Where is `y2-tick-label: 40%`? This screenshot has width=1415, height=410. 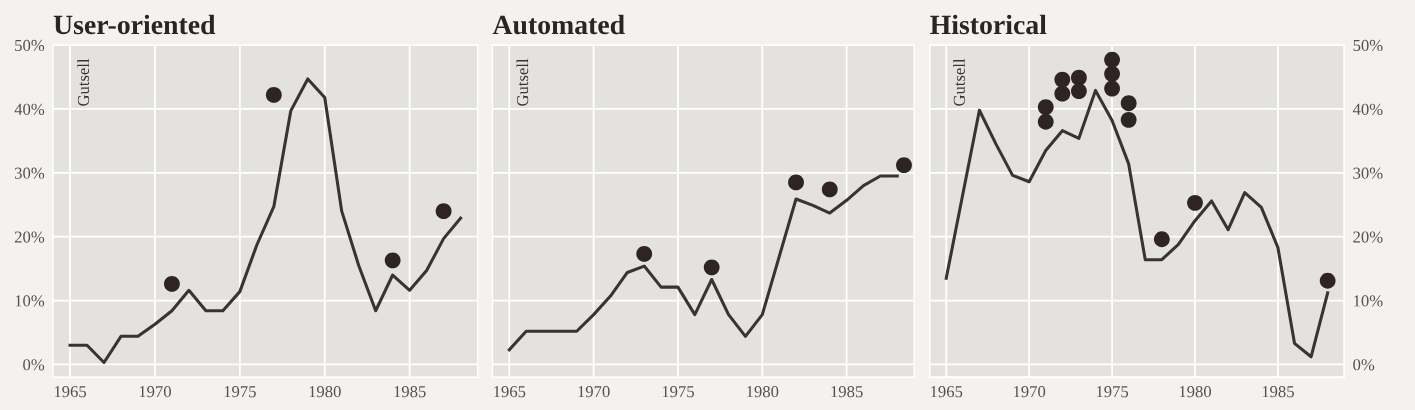
y2-tick-label: 40% is located at coordinates (1367, 109).